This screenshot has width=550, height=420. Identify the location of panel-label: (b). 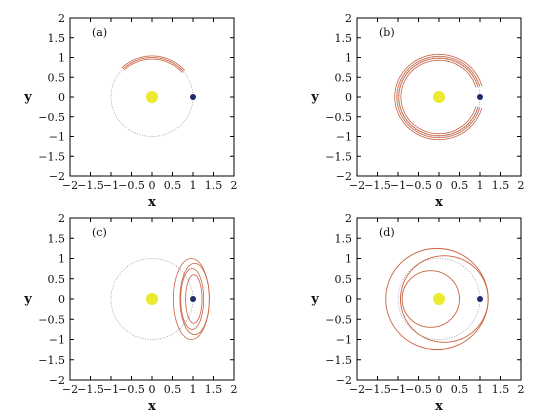
(387, 32).